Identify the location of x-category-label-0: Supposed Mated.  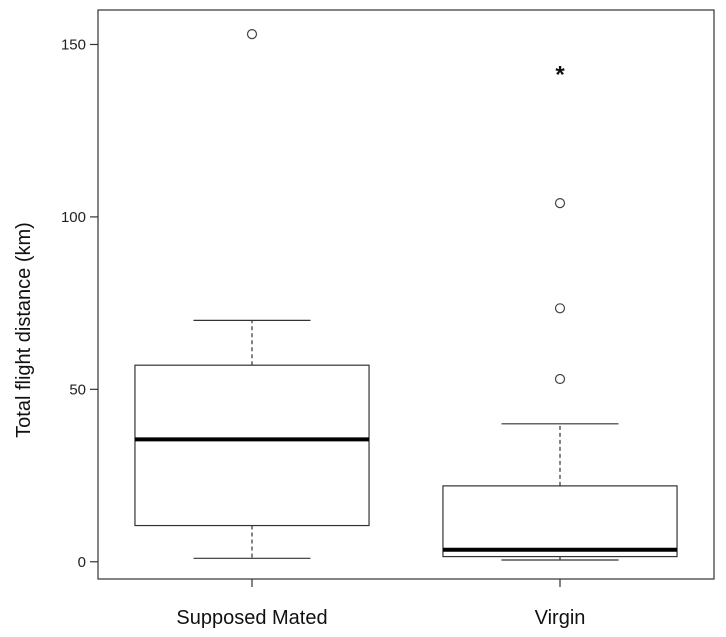
(251, 618).